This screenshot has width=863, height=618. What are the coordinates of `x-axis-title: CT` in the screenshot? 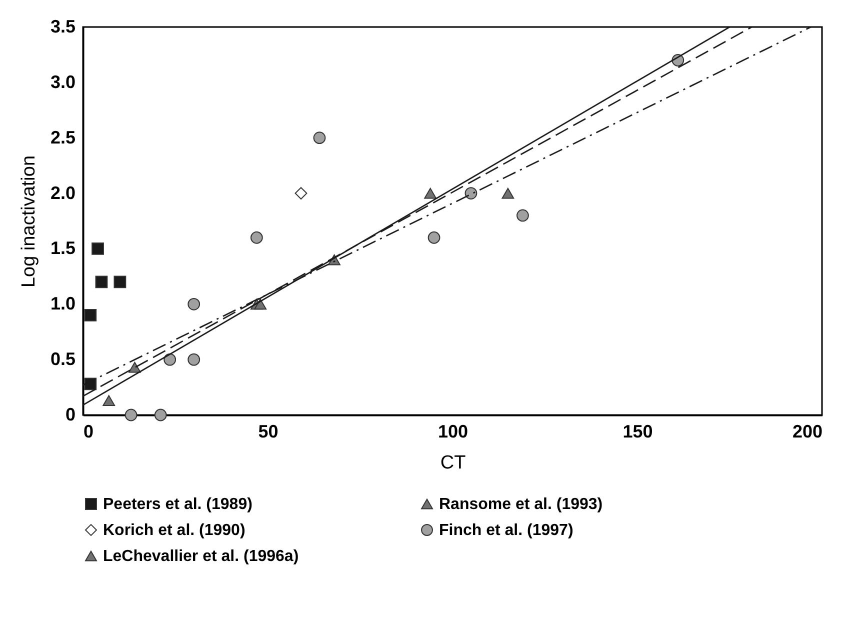 It's located at (453, 463).